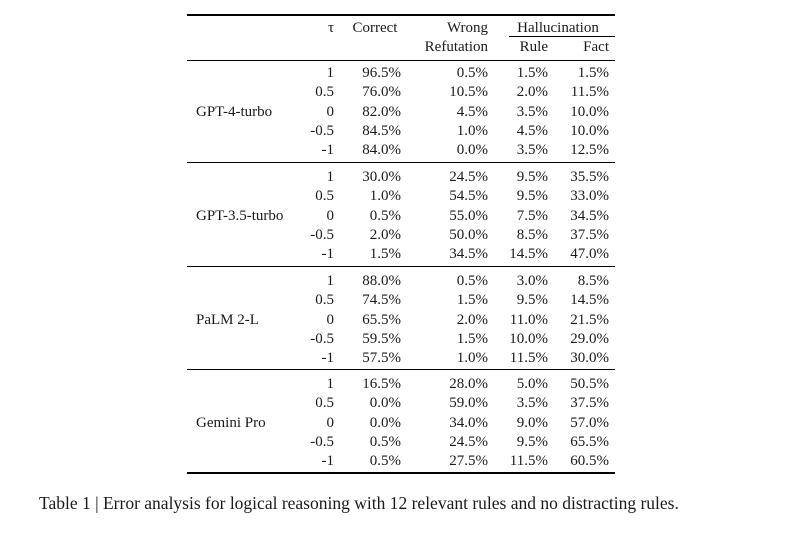 The width and height of the screenshot is (787, 543). I want to click on cell-fact: 65.5%, so click(589, 441).